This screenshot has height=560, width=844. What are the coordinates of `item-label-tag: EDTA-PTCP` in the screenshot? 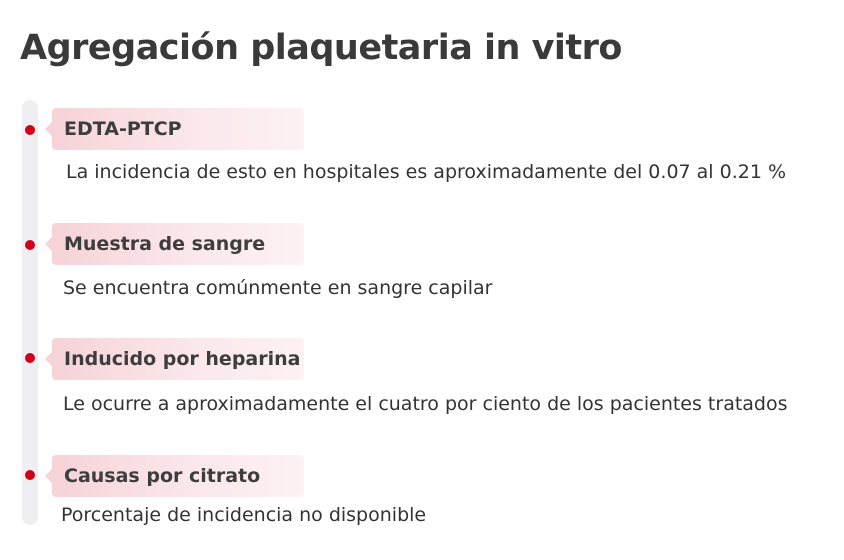 It's located at (174, 129).